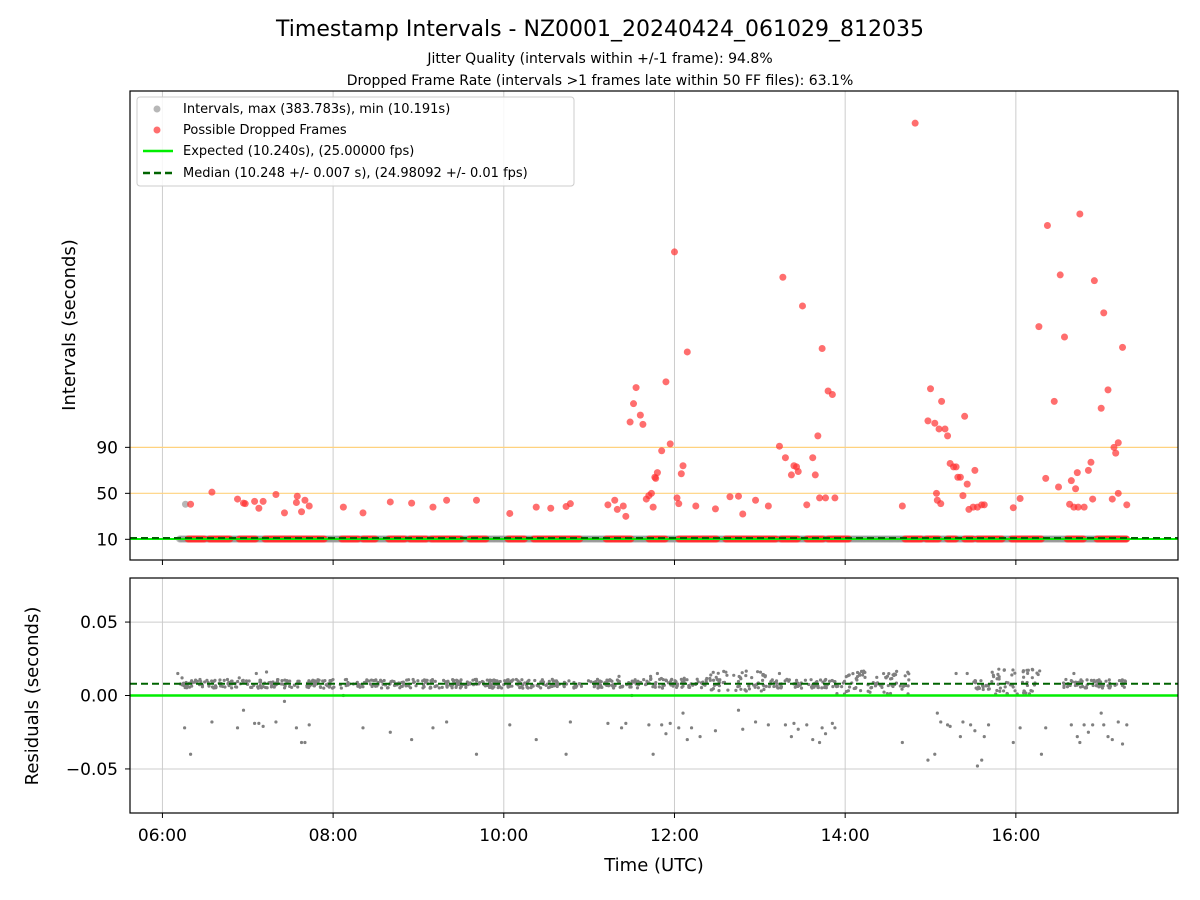  I want to click on expected-median-lines, so click(654, 539).